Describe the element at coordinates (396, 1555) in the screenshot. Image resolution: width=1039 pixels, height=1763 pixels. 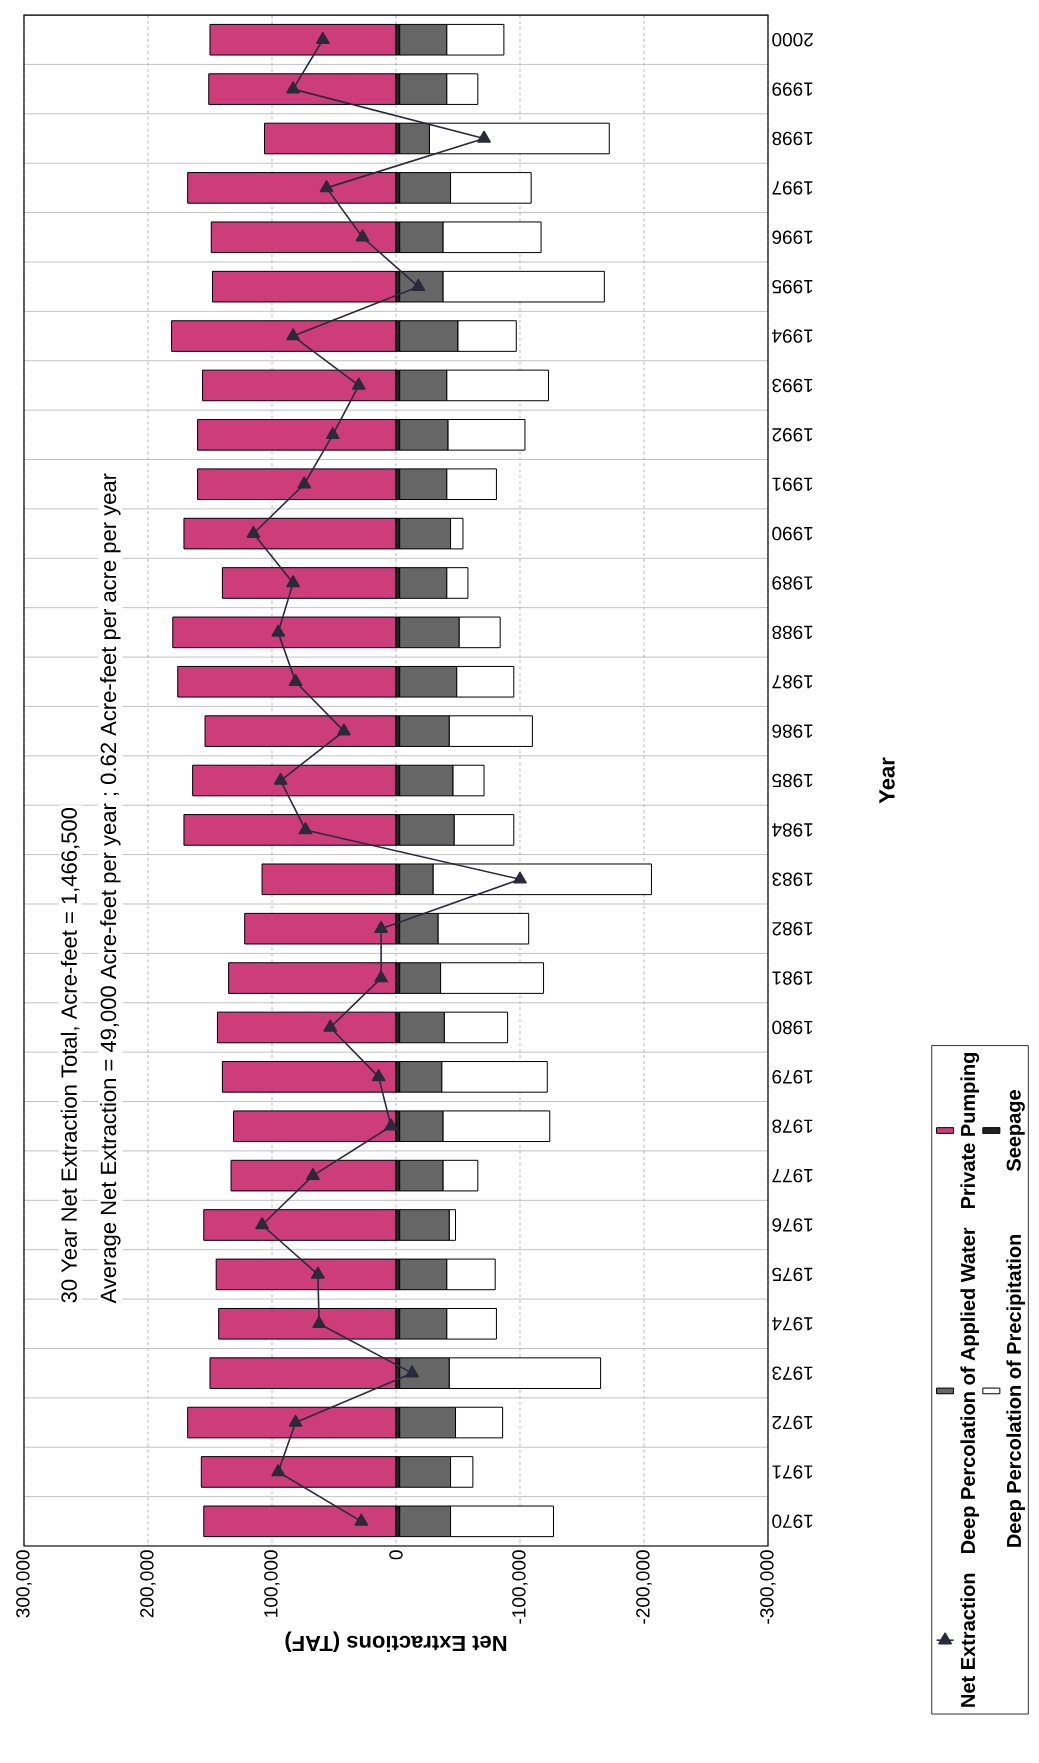
I see `x-tick-label: 0` at that location.